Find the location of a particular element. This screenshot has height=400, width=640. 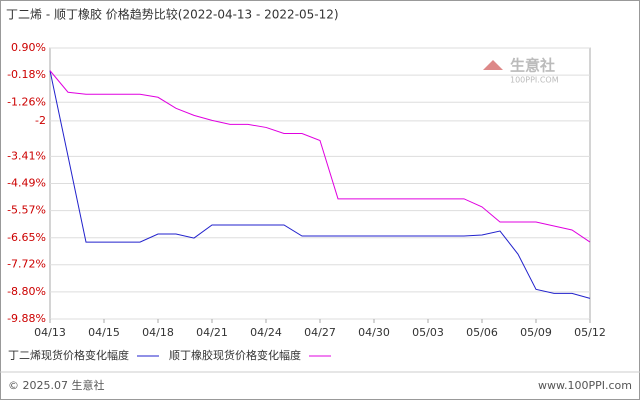

watermark-url: 100PPI.COM is located at coordinates (534, 80).